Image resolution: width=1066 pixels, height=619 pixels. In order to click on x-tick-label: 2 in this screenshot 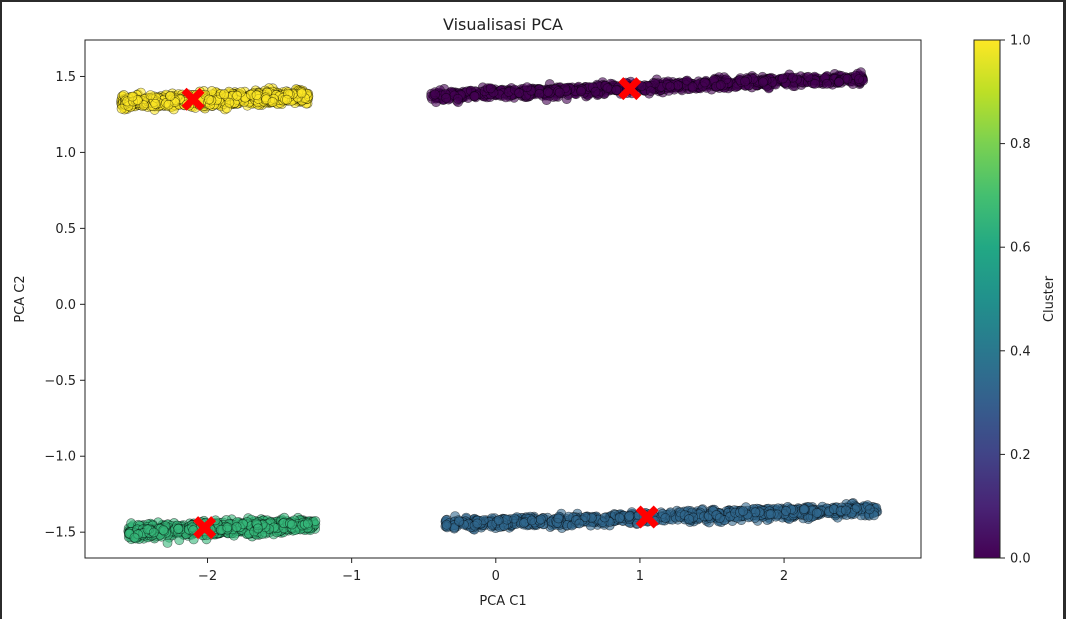, I will do `click(784, 576)`.